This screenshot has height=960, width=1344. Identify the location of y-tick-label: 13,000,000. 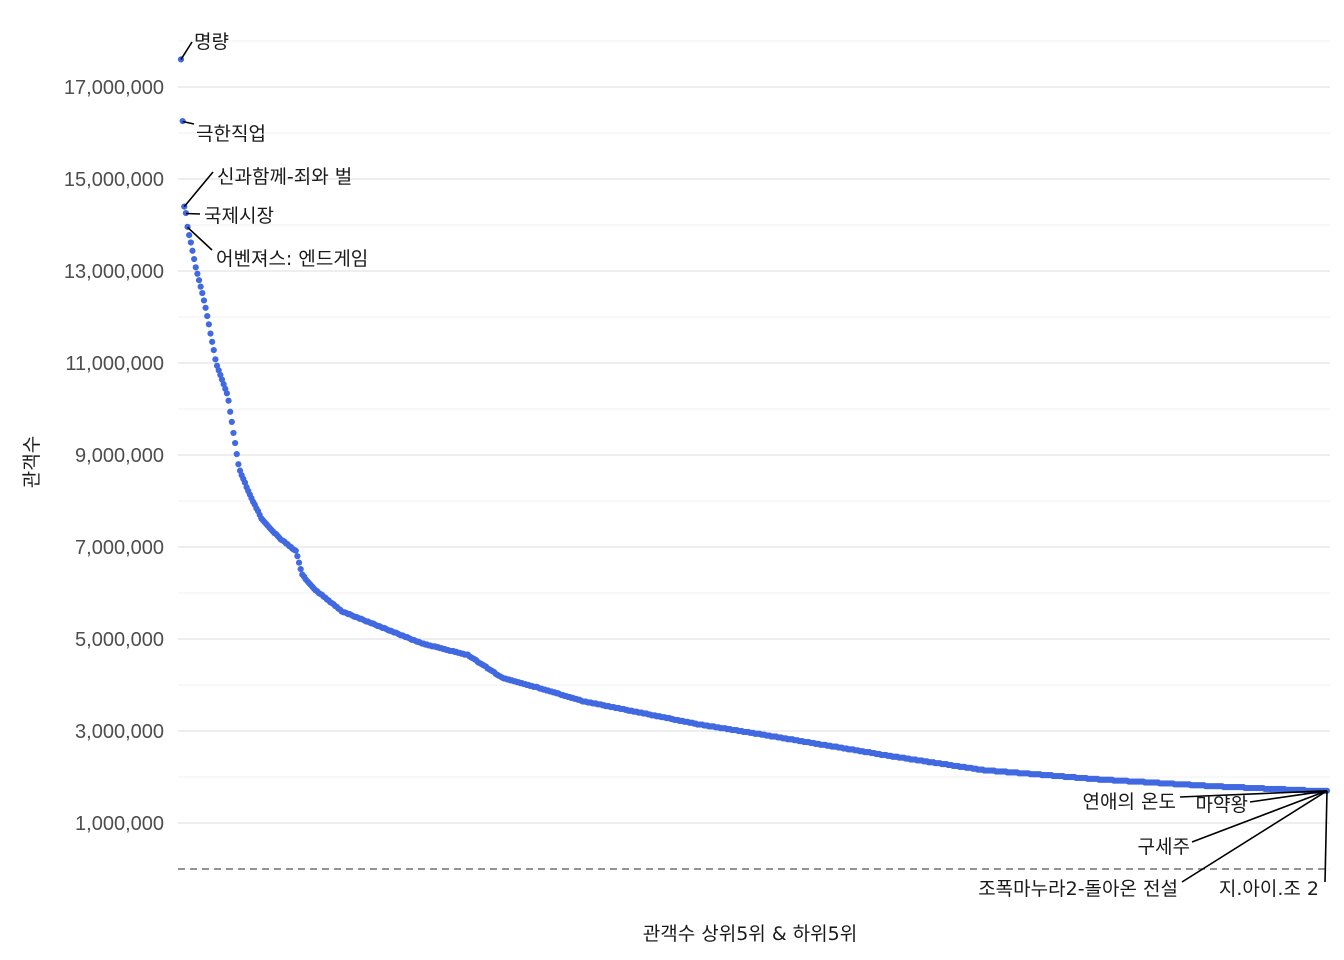
(114, 272).